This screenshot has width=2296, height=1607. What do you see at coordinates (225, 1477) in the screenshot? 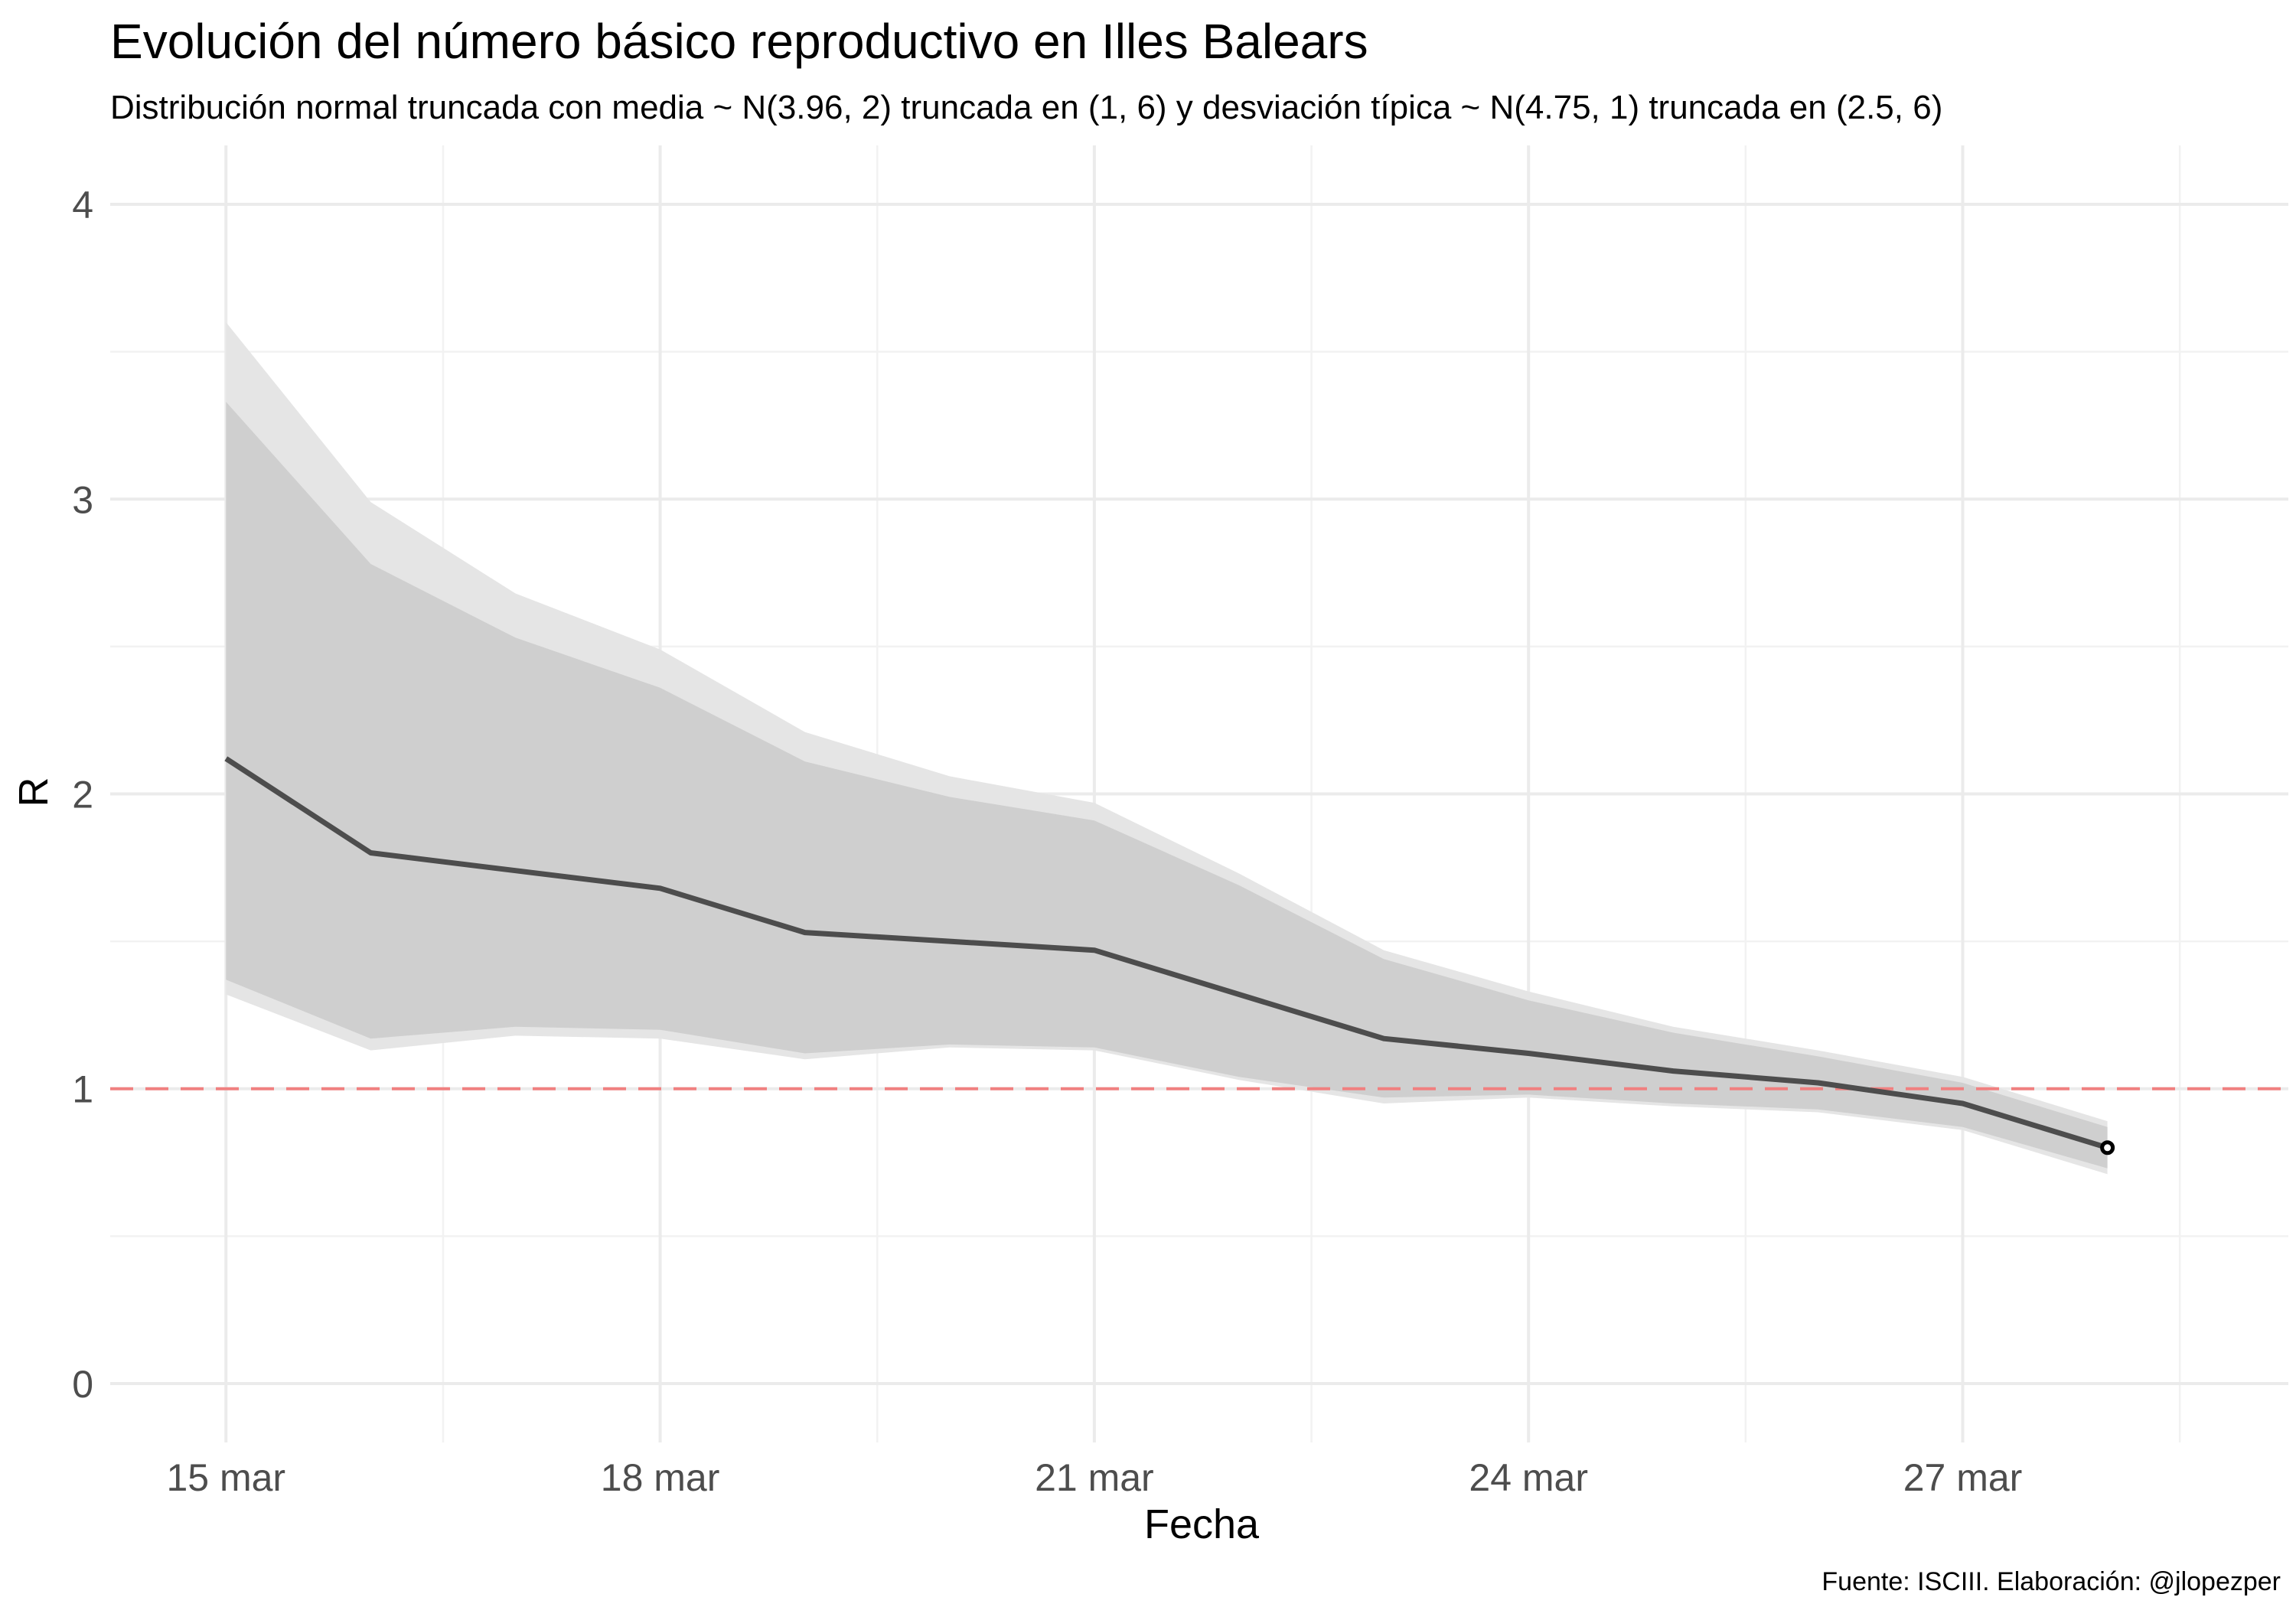
I see `x-tick-label: 15 mar` at bounding box center [225, 1477].